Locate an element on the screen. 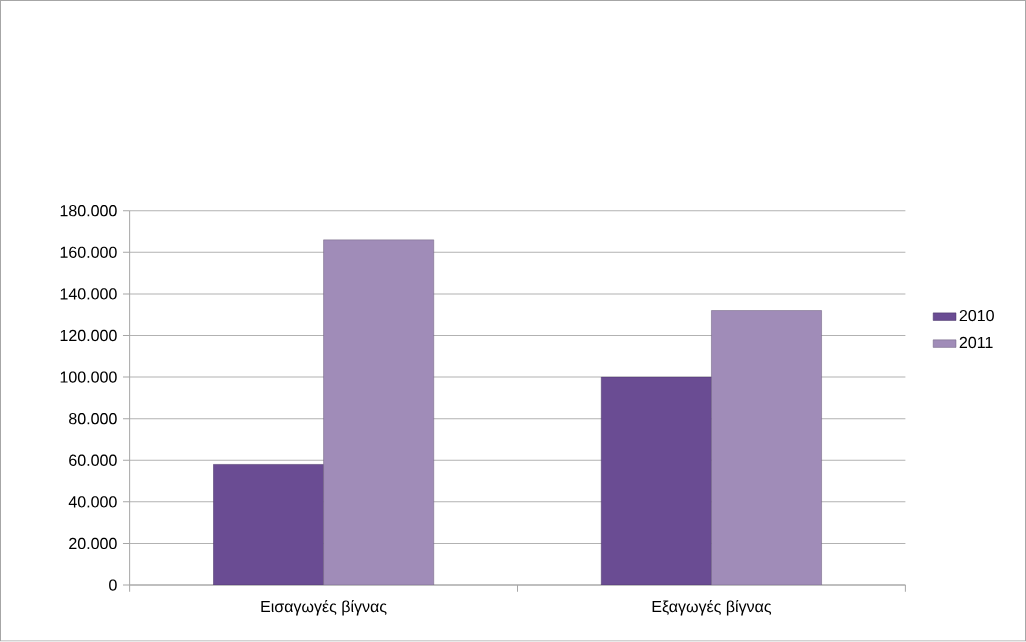 The width and height of the screenshot is (1026, 642). x-tick-label: Εξαγωγές βίγνας is located at coordinates (712, 608).